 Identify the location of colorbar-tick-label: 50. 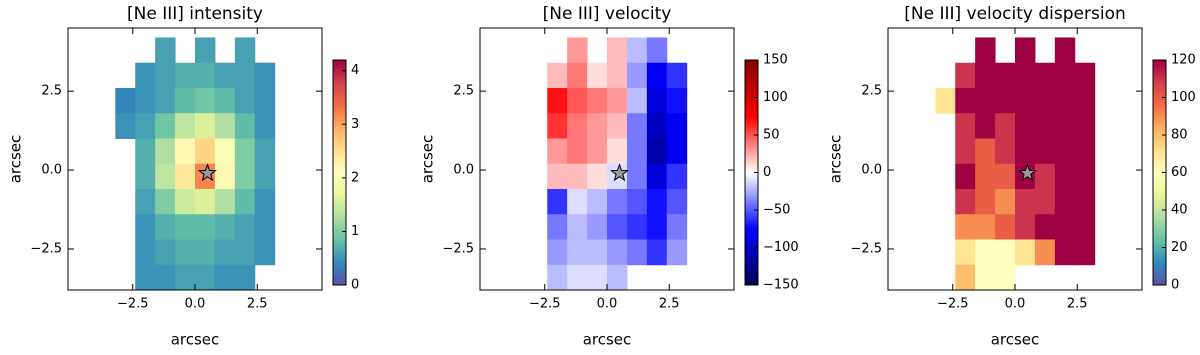
(771, 135).